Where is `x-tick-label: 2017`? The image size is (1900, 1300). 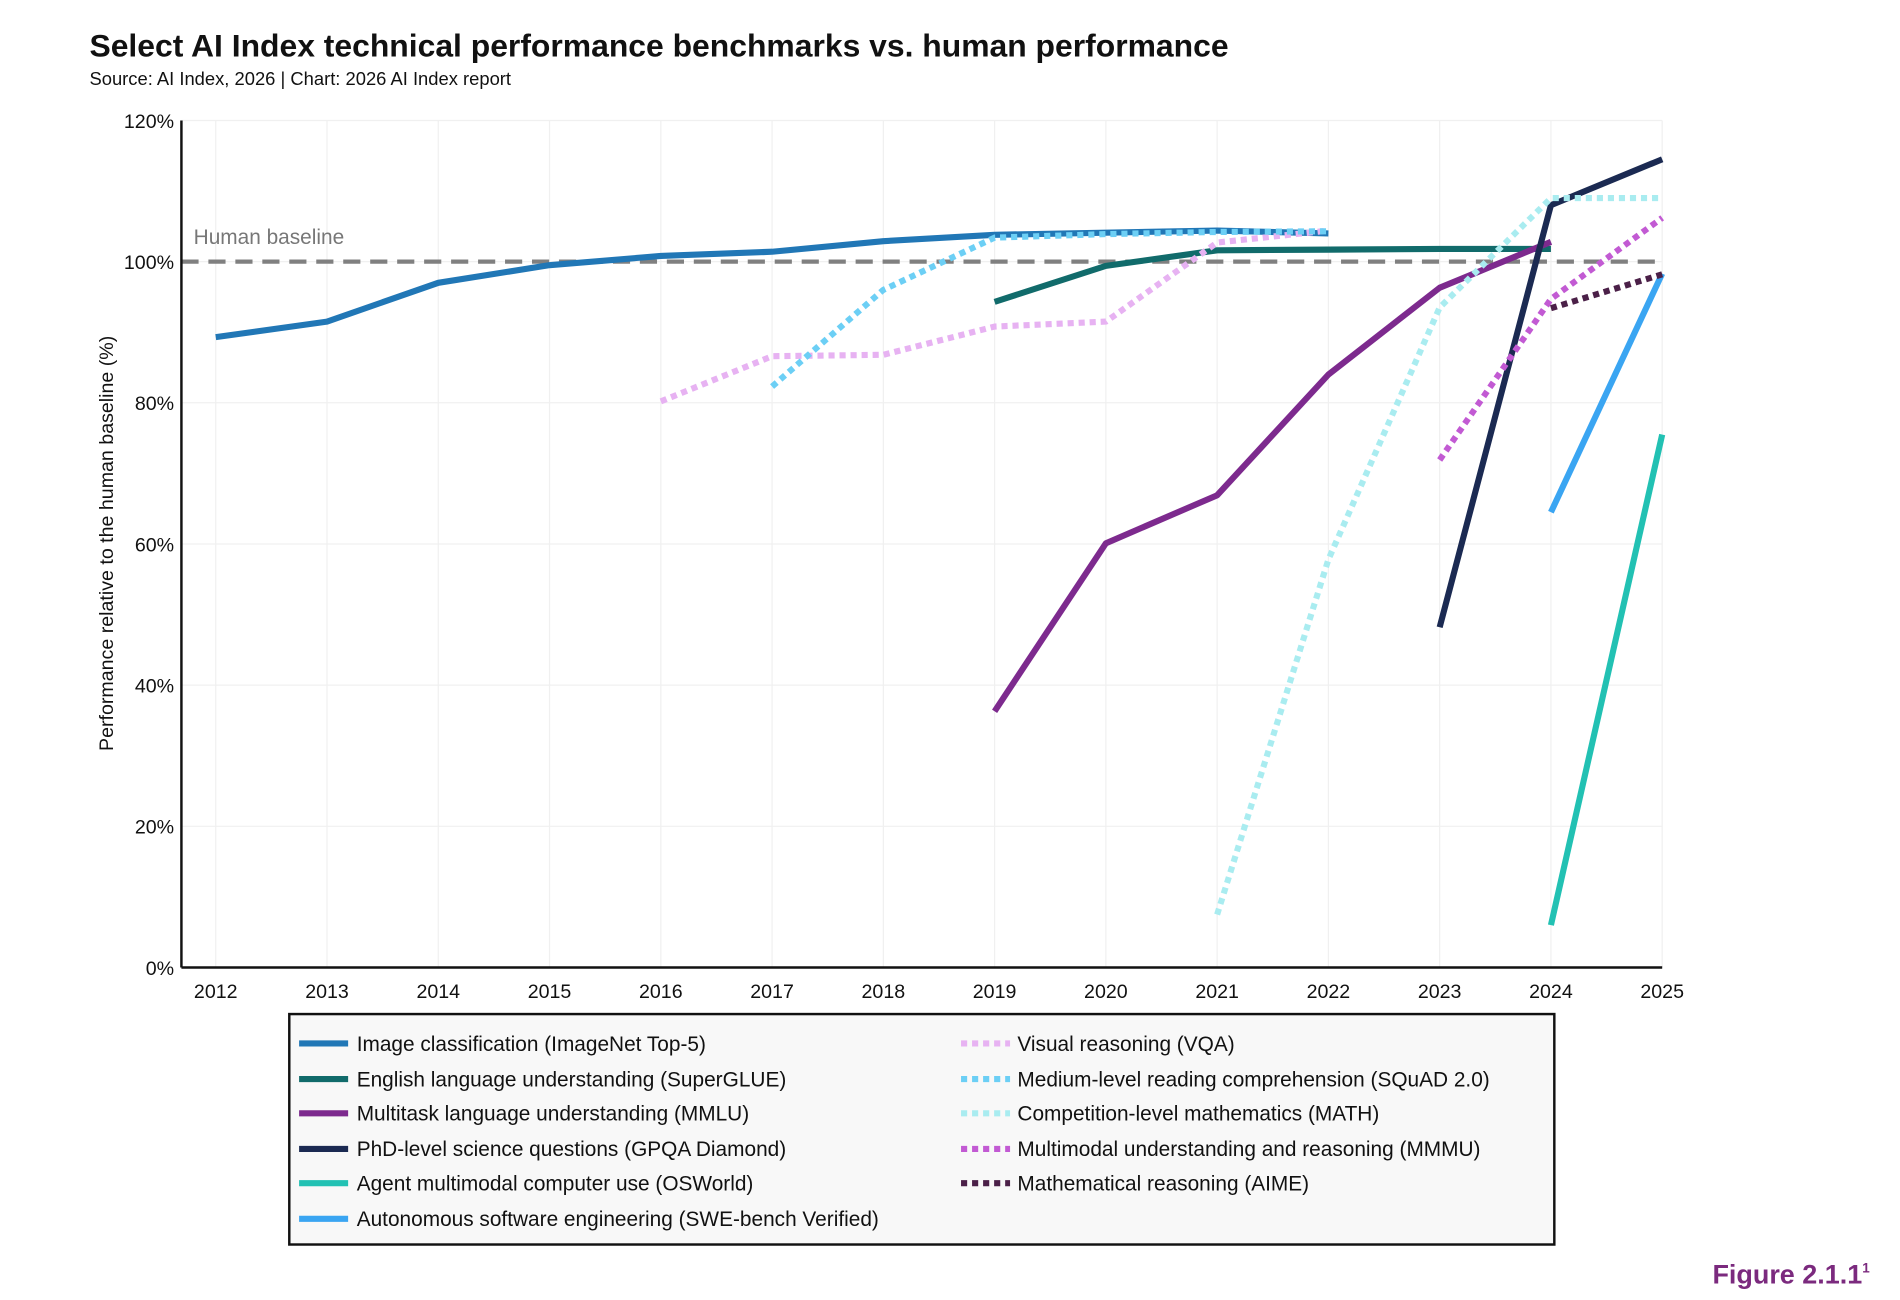 x-tick-label: 2017 is located at coordinates (772, 992).